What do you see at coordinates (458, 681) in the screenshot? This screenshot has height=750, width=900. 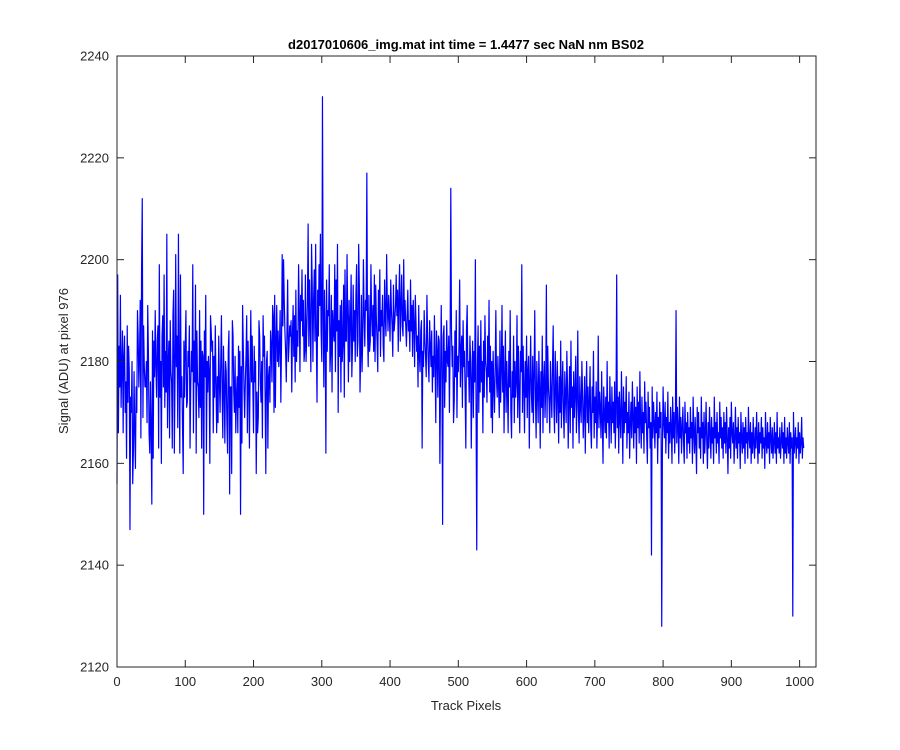 I see `x-tick-label: 500` at bounding box center [458, 681].